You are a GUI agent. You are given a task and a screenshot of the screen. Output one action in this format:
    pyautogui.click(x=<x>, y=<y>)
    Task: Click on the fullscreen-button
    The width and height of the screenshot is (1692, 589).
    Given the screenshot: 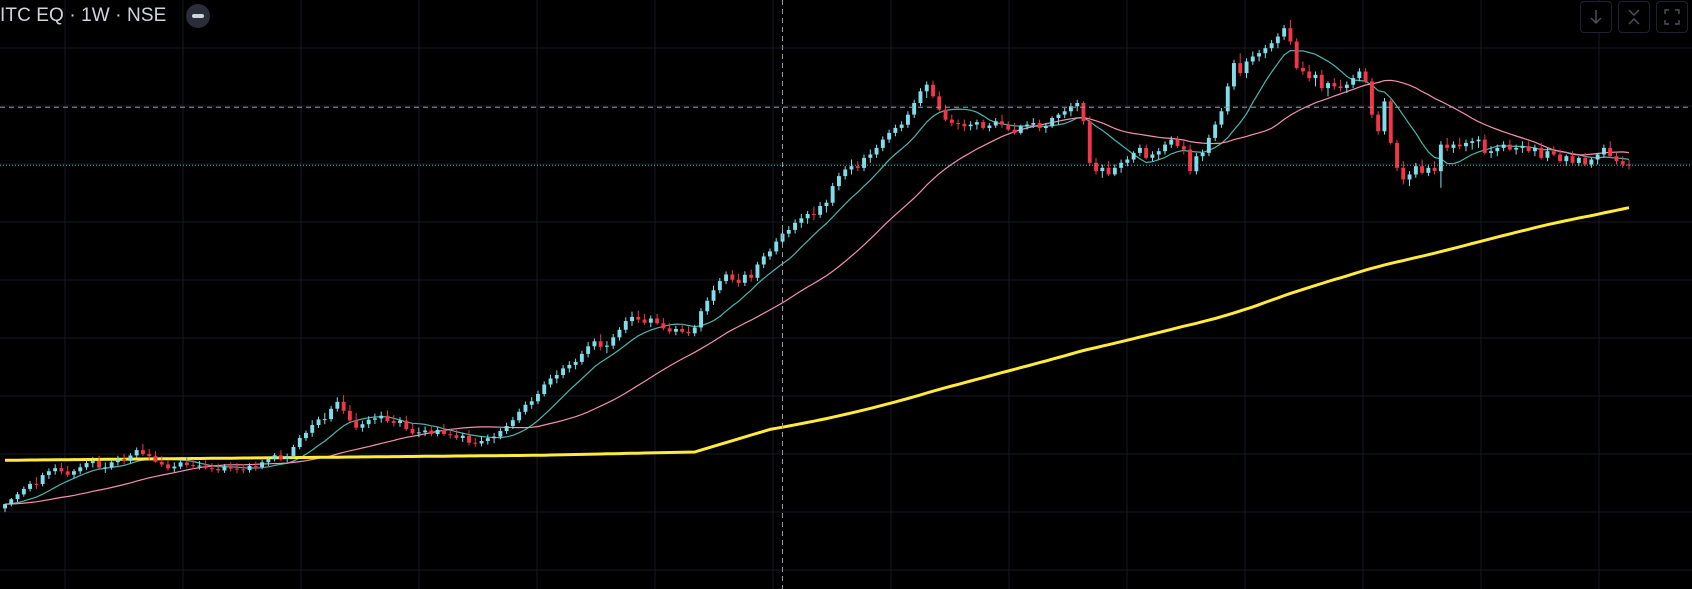 What is the action you would take?
    pyautogui.click(x=1672, y=17)
    